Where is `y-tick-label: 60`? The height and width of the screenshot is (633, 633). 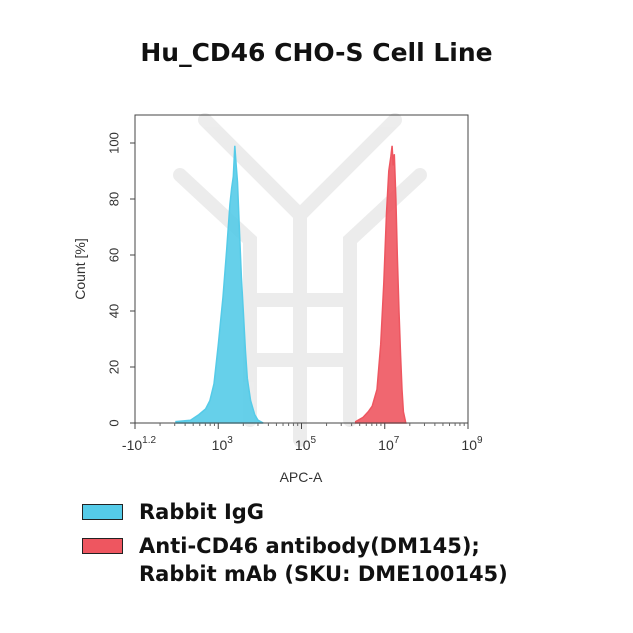
y-tick-label: 60 is located at coordinates (113, 255).